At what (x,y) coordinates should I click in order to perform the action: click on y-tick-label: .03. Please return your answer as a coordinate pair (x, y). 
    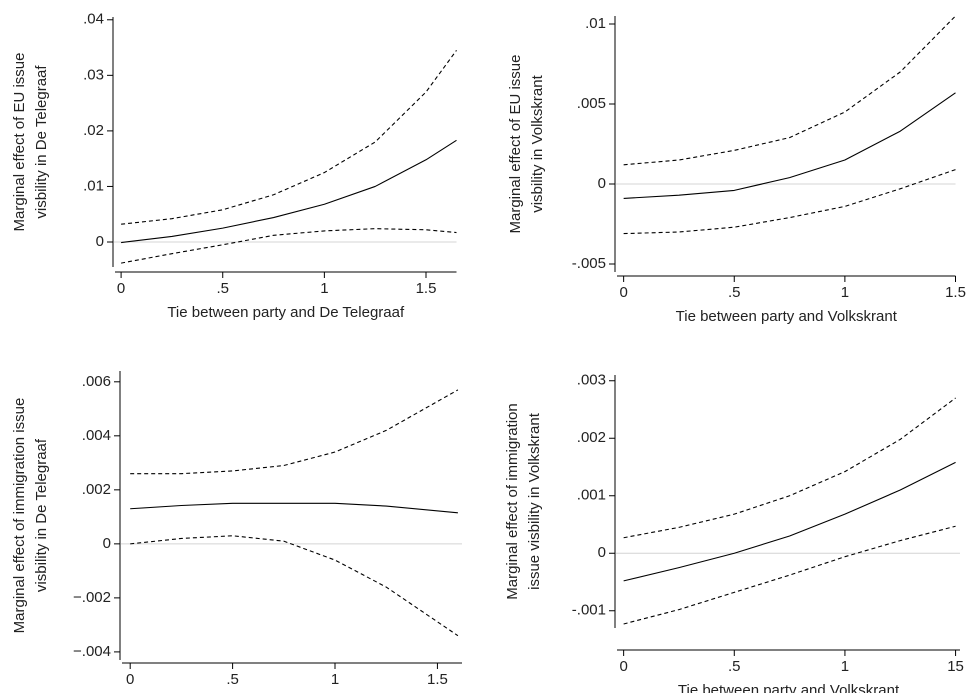
    Looking at the image, I should click on (93, 74).